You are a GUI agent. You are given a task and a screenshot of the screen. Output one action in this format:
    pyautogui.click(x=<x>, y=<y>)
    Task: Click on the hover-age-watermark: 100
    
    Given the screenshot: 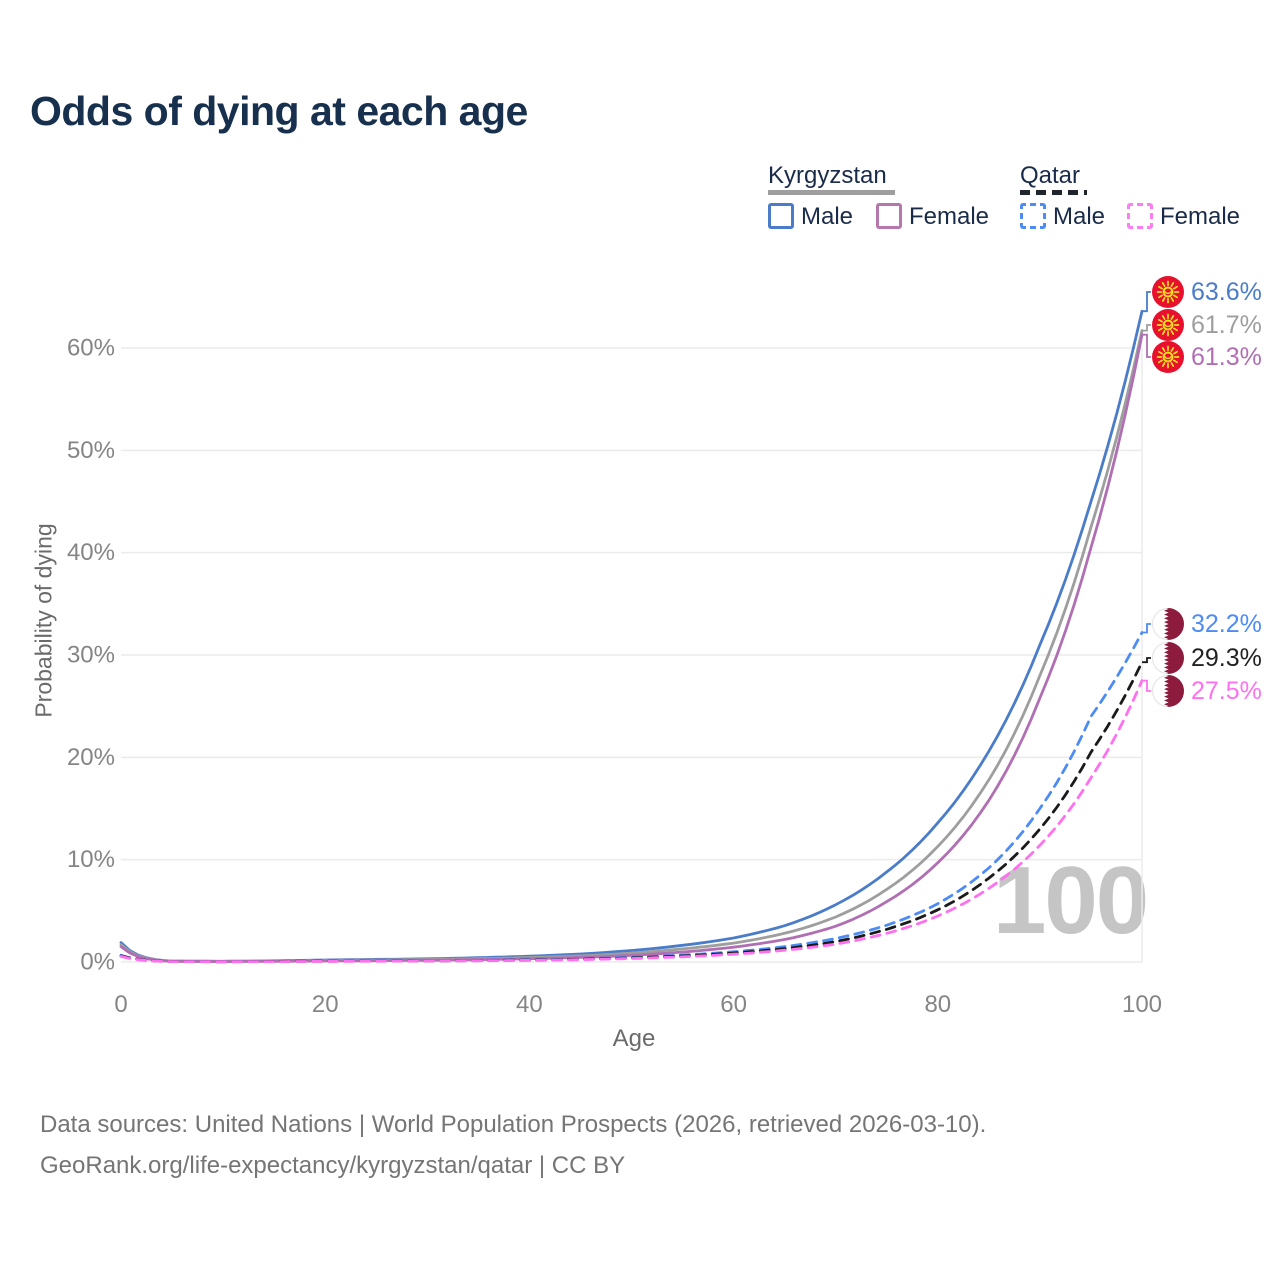 What is the action you would take?
    pyautogui.click(x=1071, y=900)
    